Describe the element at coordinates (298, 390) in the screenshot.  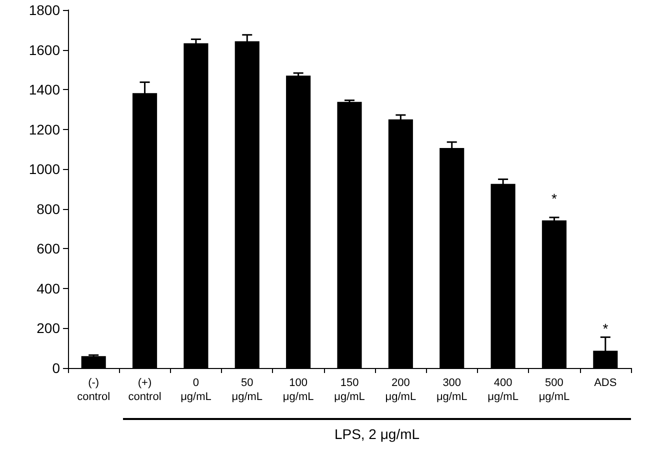
I see `x-tick-label: 100 μg/mL` at that location.